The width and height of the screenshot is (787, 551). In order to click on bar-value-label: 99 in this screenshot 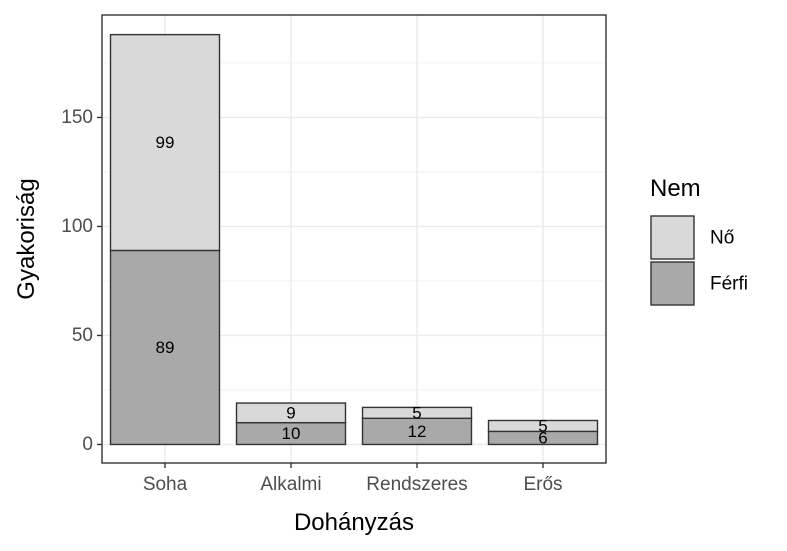, I will do `click(165, 142)`.